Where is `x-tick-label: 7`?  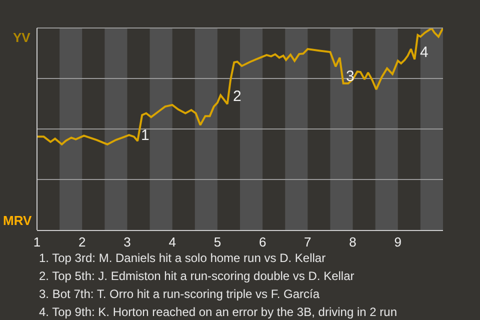
x-tick-label: 7 is located at coordinates (308, 242).